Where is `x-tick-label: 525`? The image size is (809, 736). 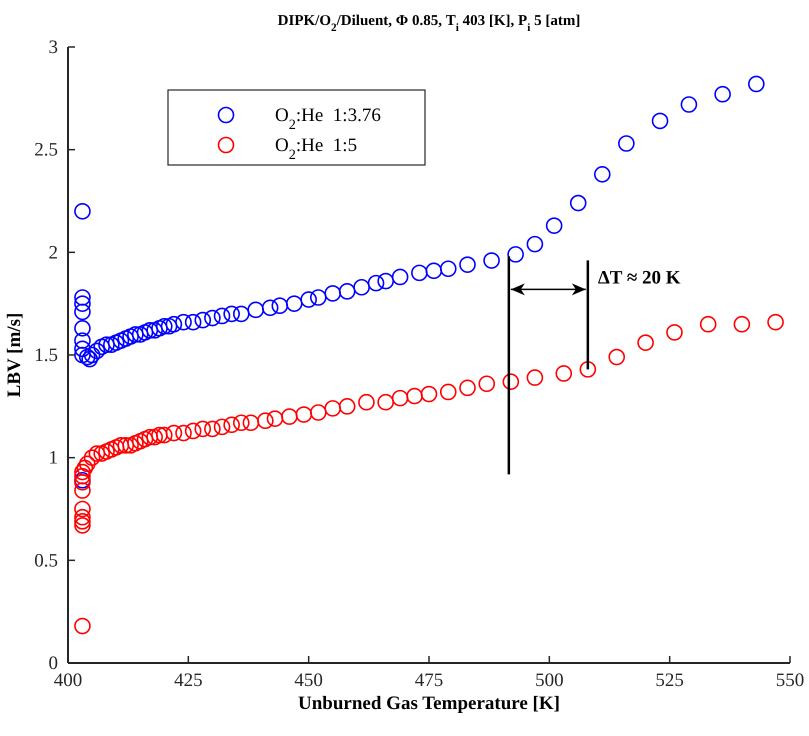 x-tick-label: 525 is located at coordinates (669, 680).